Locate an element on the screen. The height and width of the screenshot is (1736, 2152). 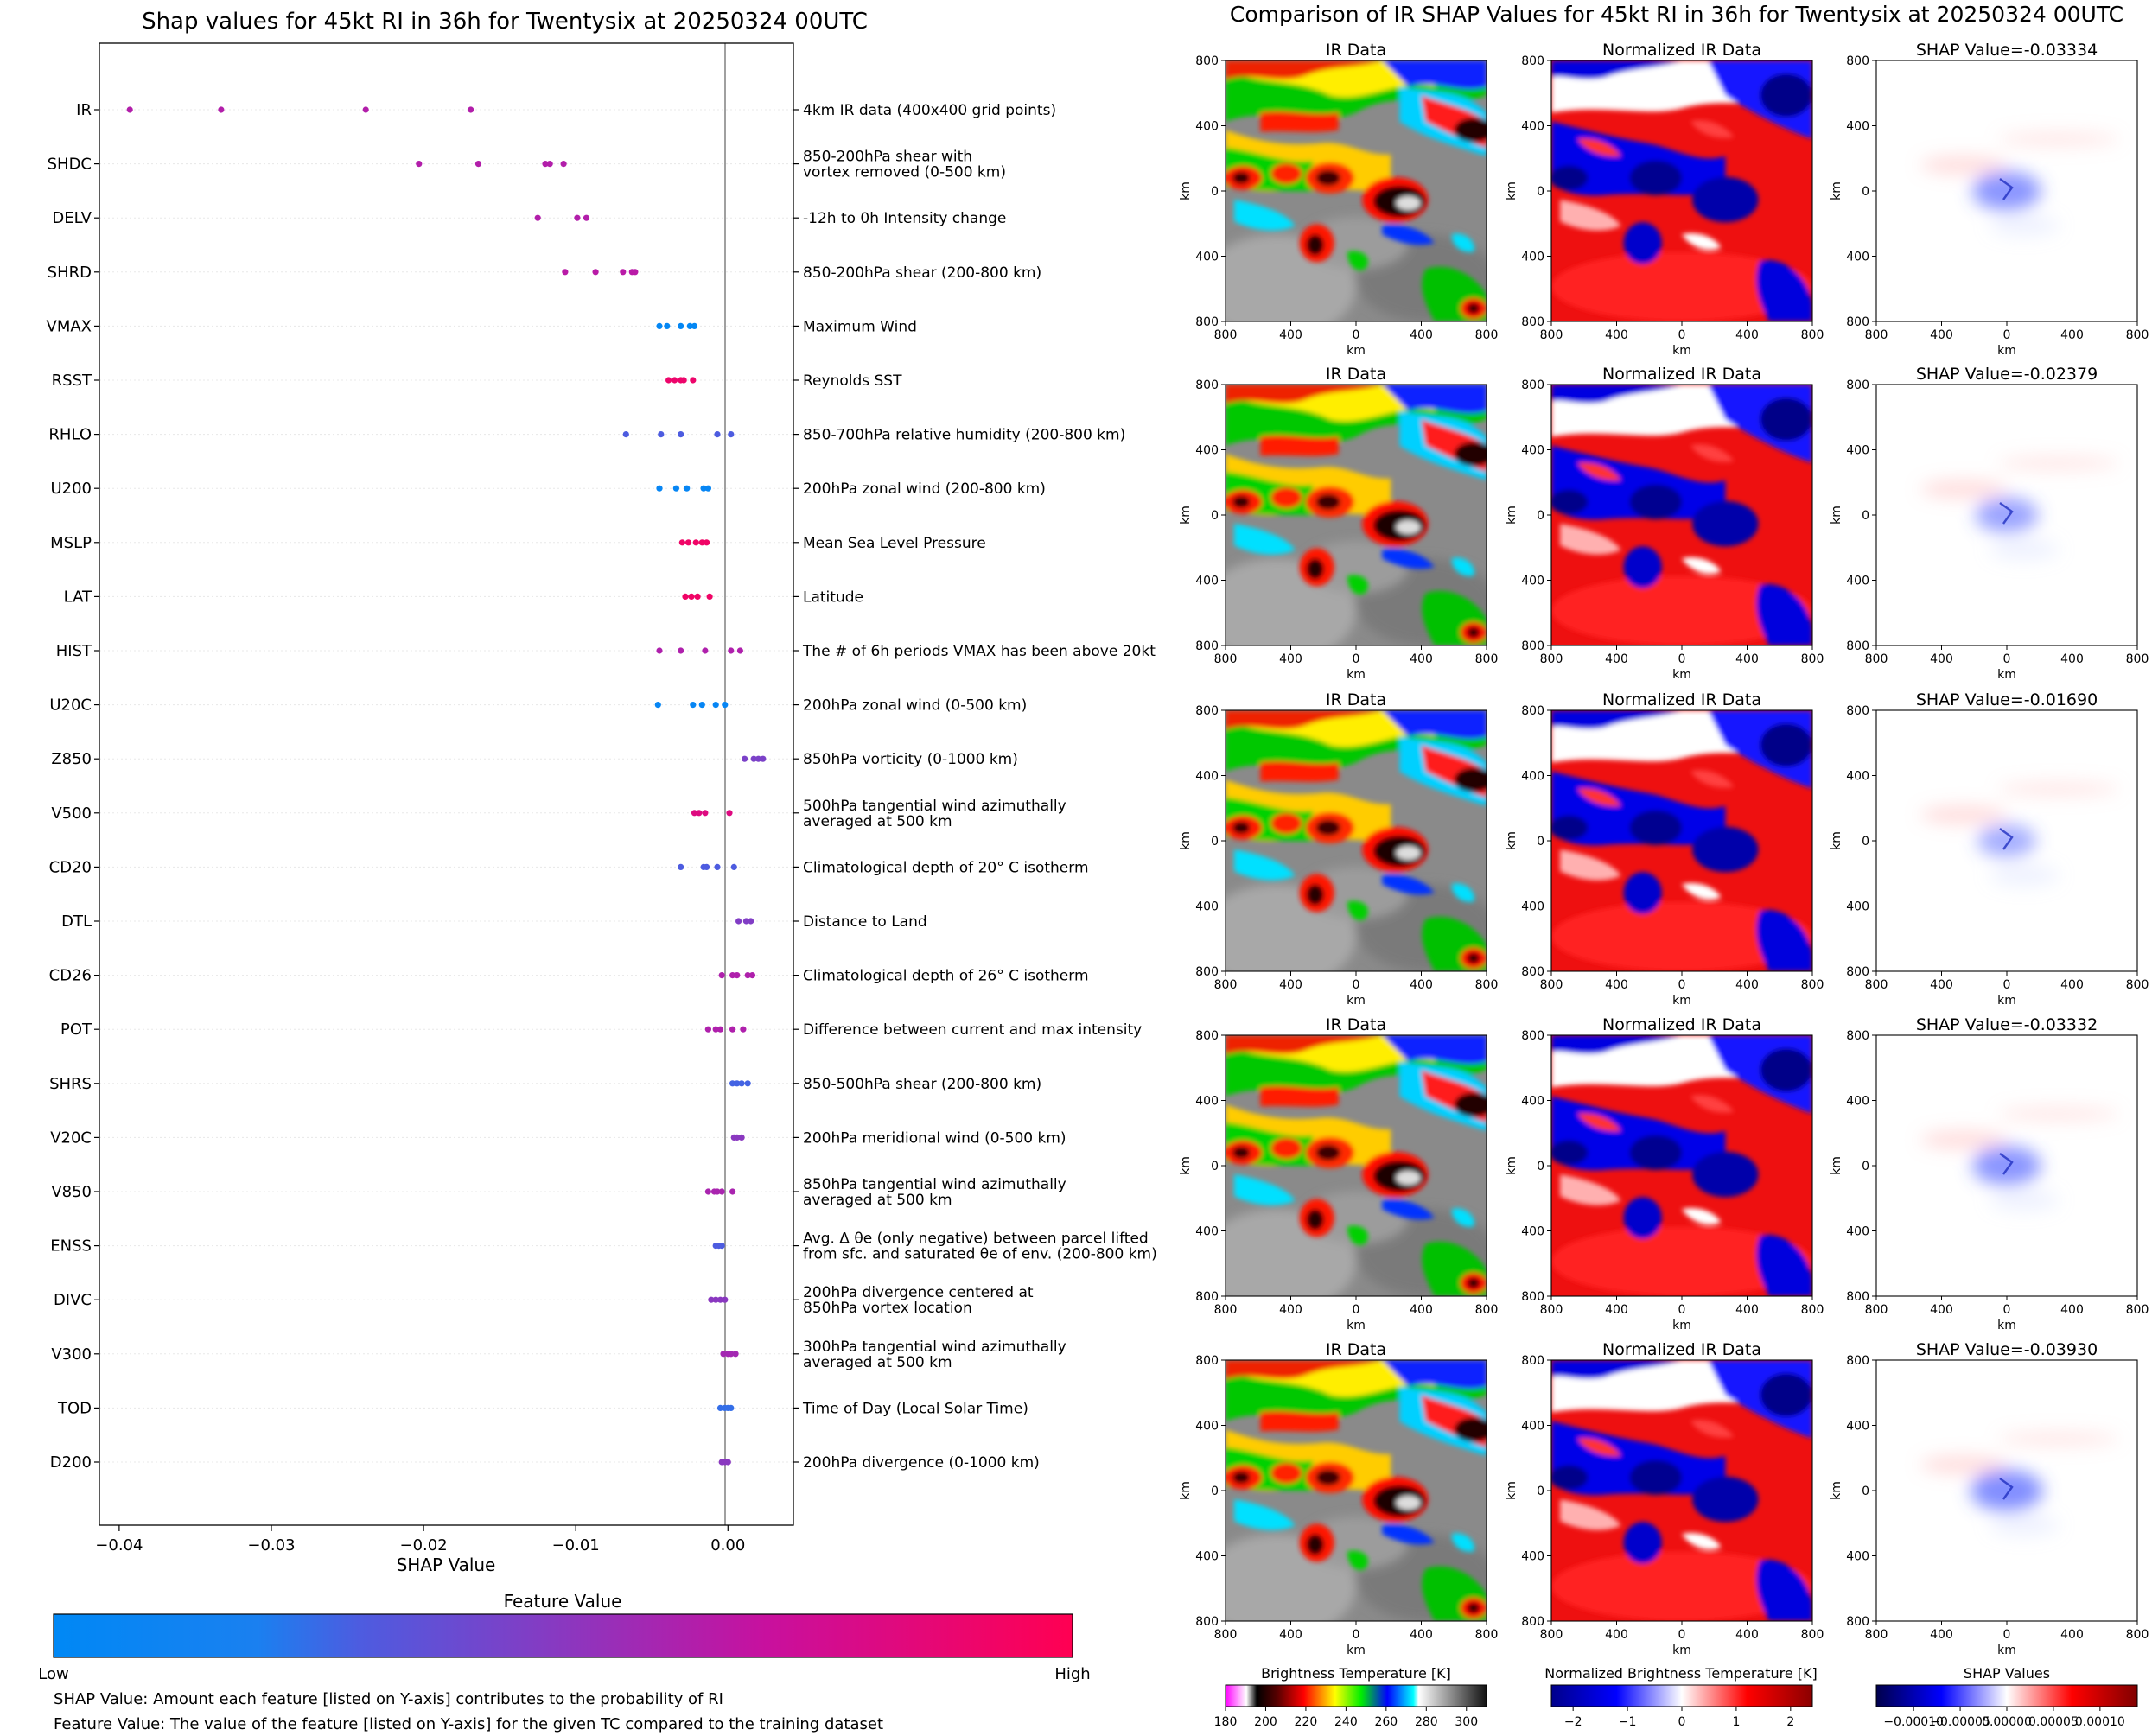
colorbar-tick-label: −2 is located at coordinates (1573, 1722).